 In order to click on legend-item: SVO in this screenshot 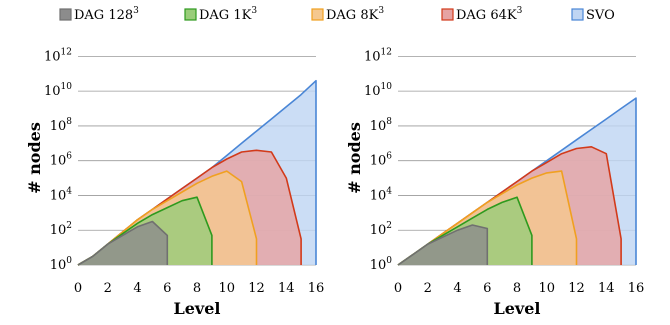, I will do `click(593, 15)`.